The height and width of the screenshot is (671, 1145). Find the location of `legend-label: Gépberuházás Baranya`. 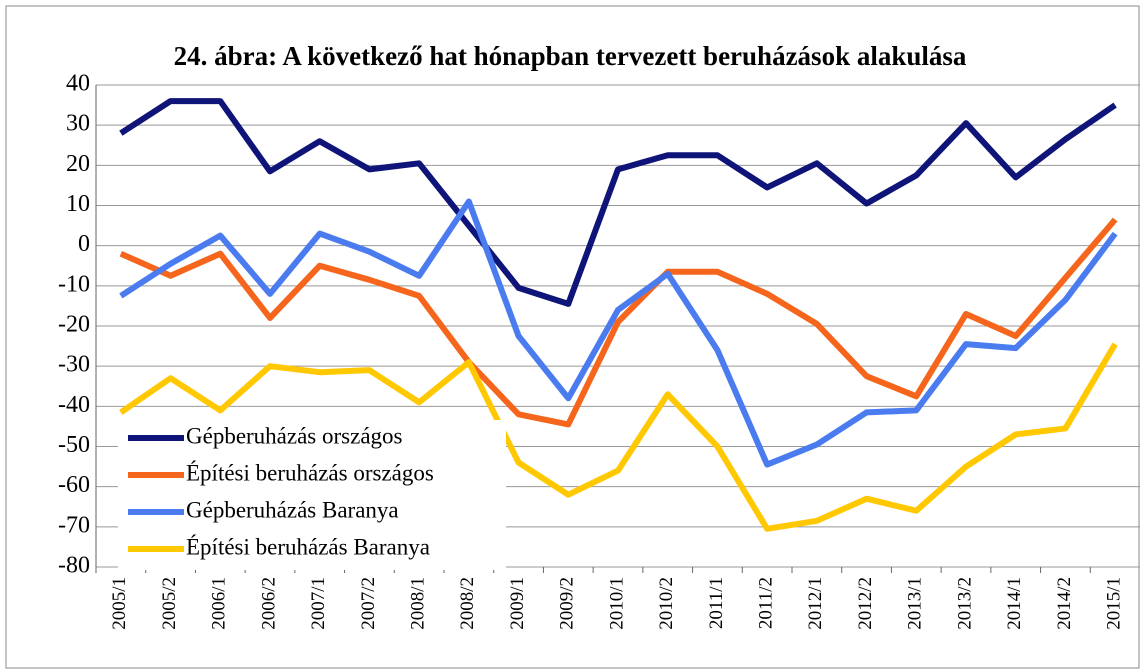

legend-label: Gépberuházás Baranya is located at coordinates (292, 509).